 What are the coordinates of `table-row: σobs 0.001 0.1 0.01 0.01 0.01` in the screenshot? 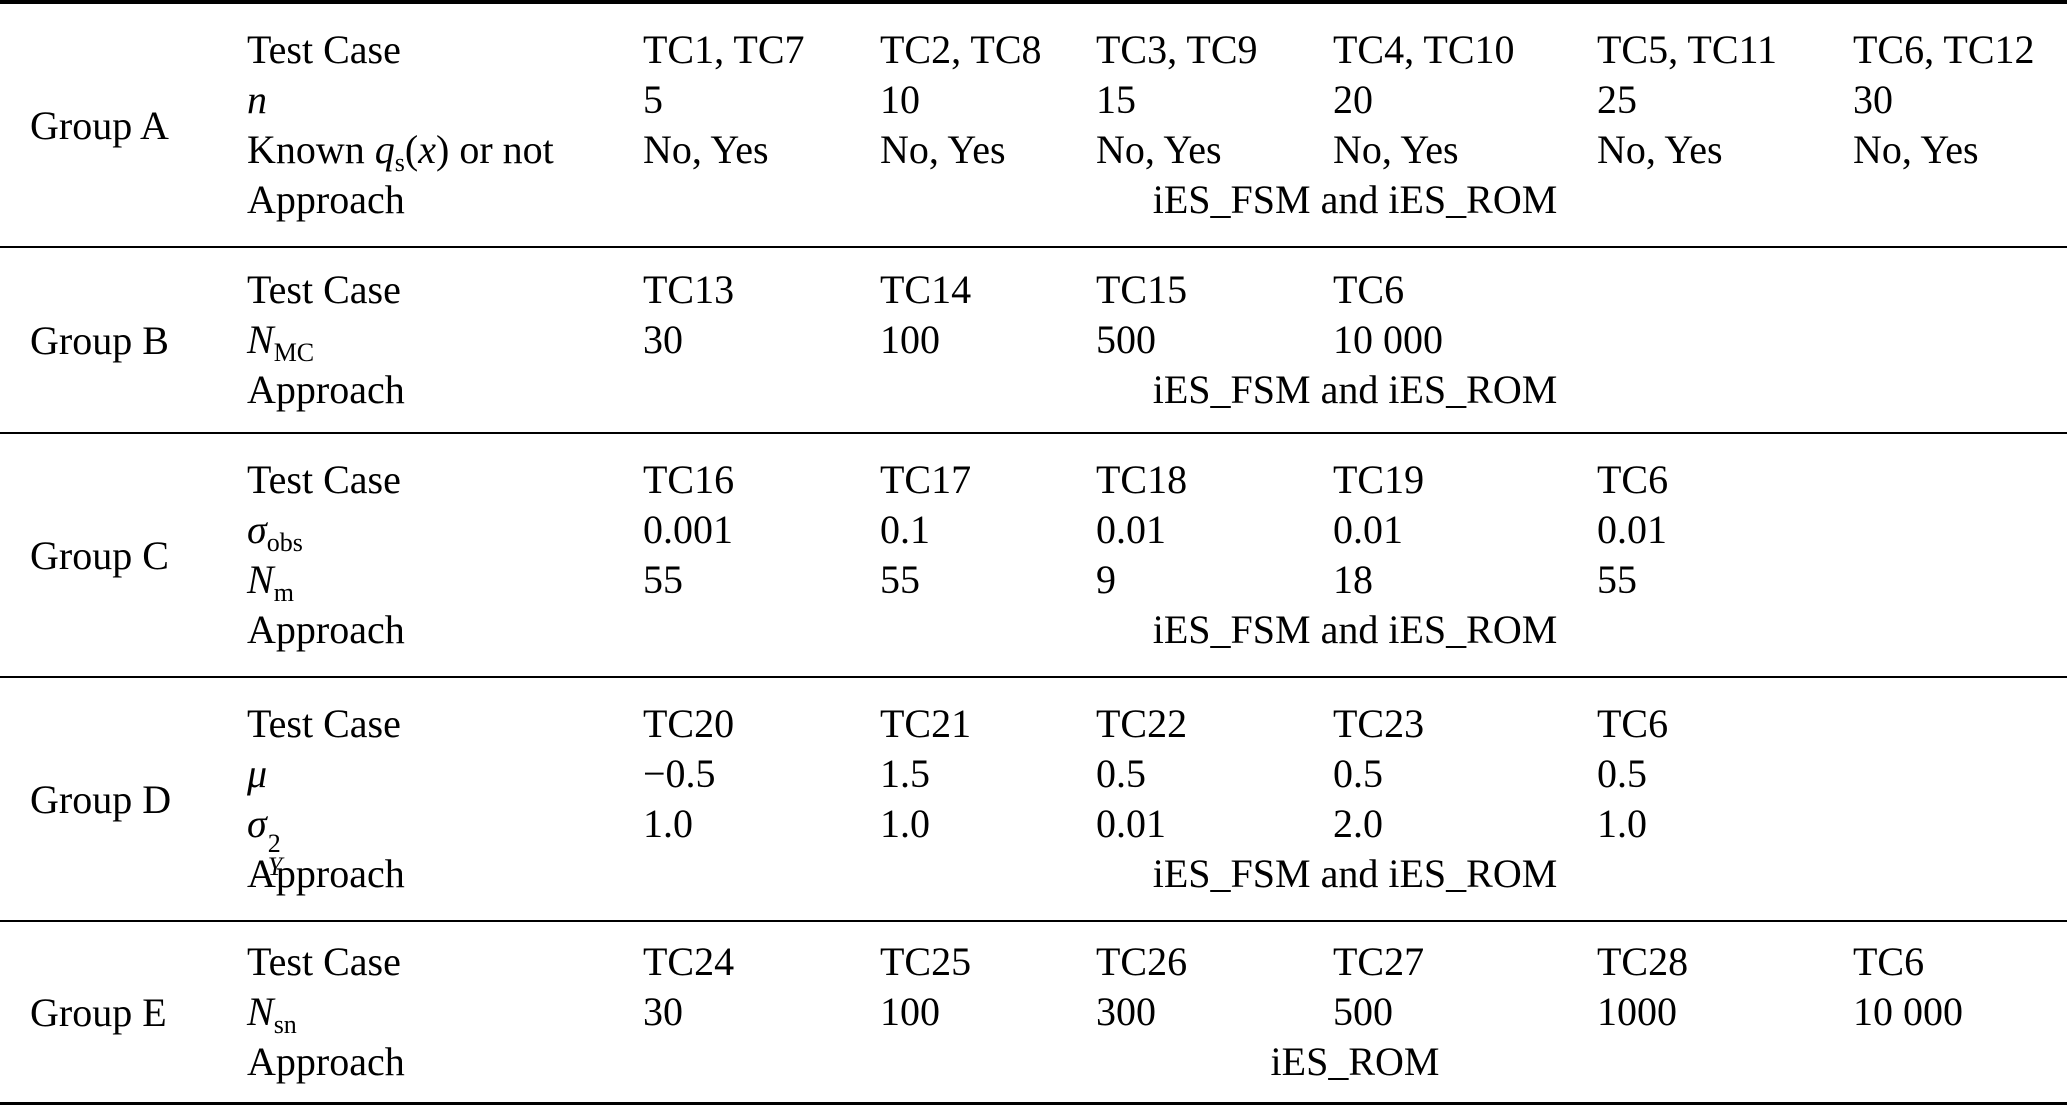 It's located at (1153, 531).